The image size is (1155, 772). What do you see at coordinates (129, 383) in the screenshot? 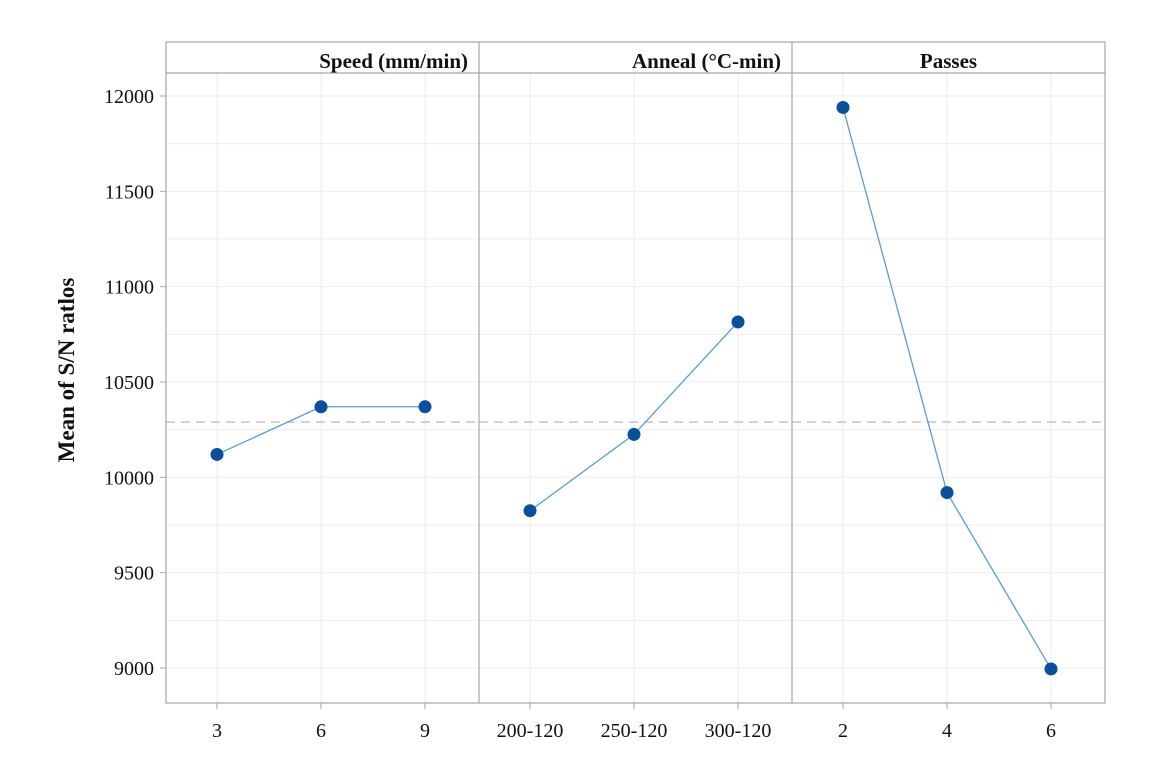
I see `y-tick-label: 10500` at bounding box center [129, 383].